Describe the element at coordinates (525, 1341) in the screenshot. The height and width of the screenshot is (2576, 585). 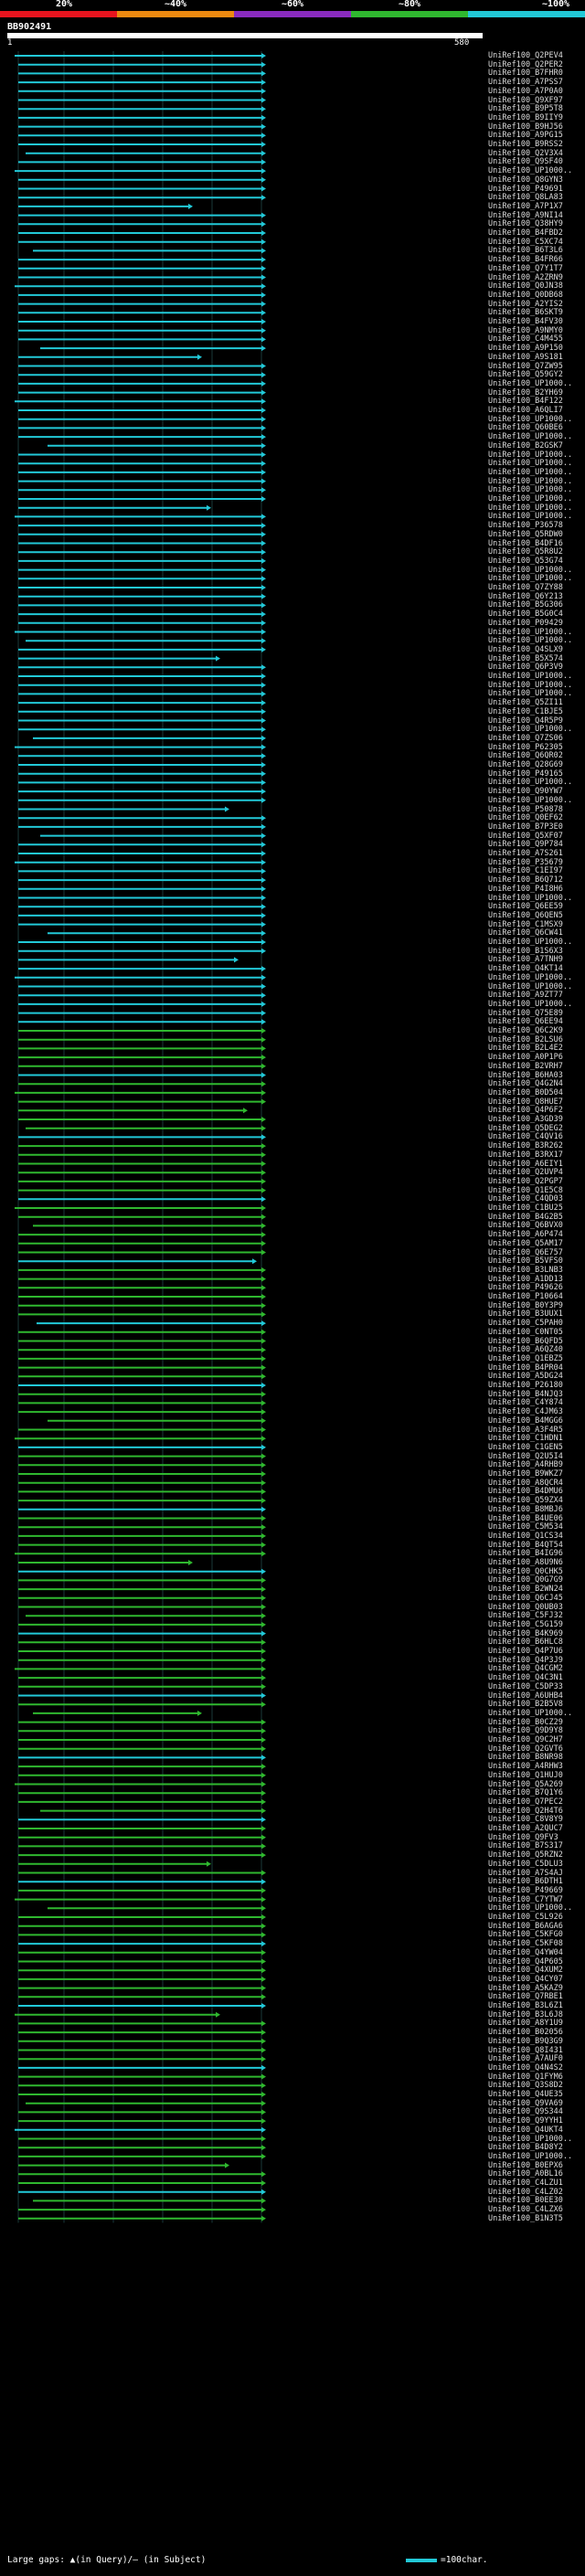
I see `hit-label: UniRef100_B6QFD5` at that location.